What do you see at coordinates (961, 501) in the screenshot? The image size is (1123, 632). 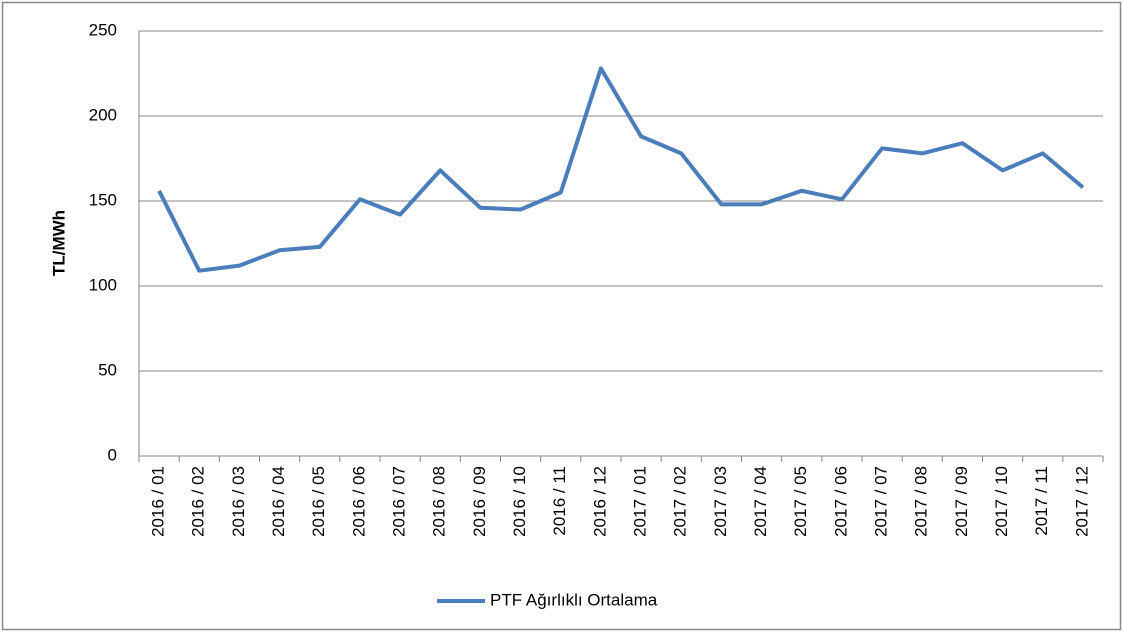 I see `x-tick-label: 2017 / 09` at bounding box center [961, 501].